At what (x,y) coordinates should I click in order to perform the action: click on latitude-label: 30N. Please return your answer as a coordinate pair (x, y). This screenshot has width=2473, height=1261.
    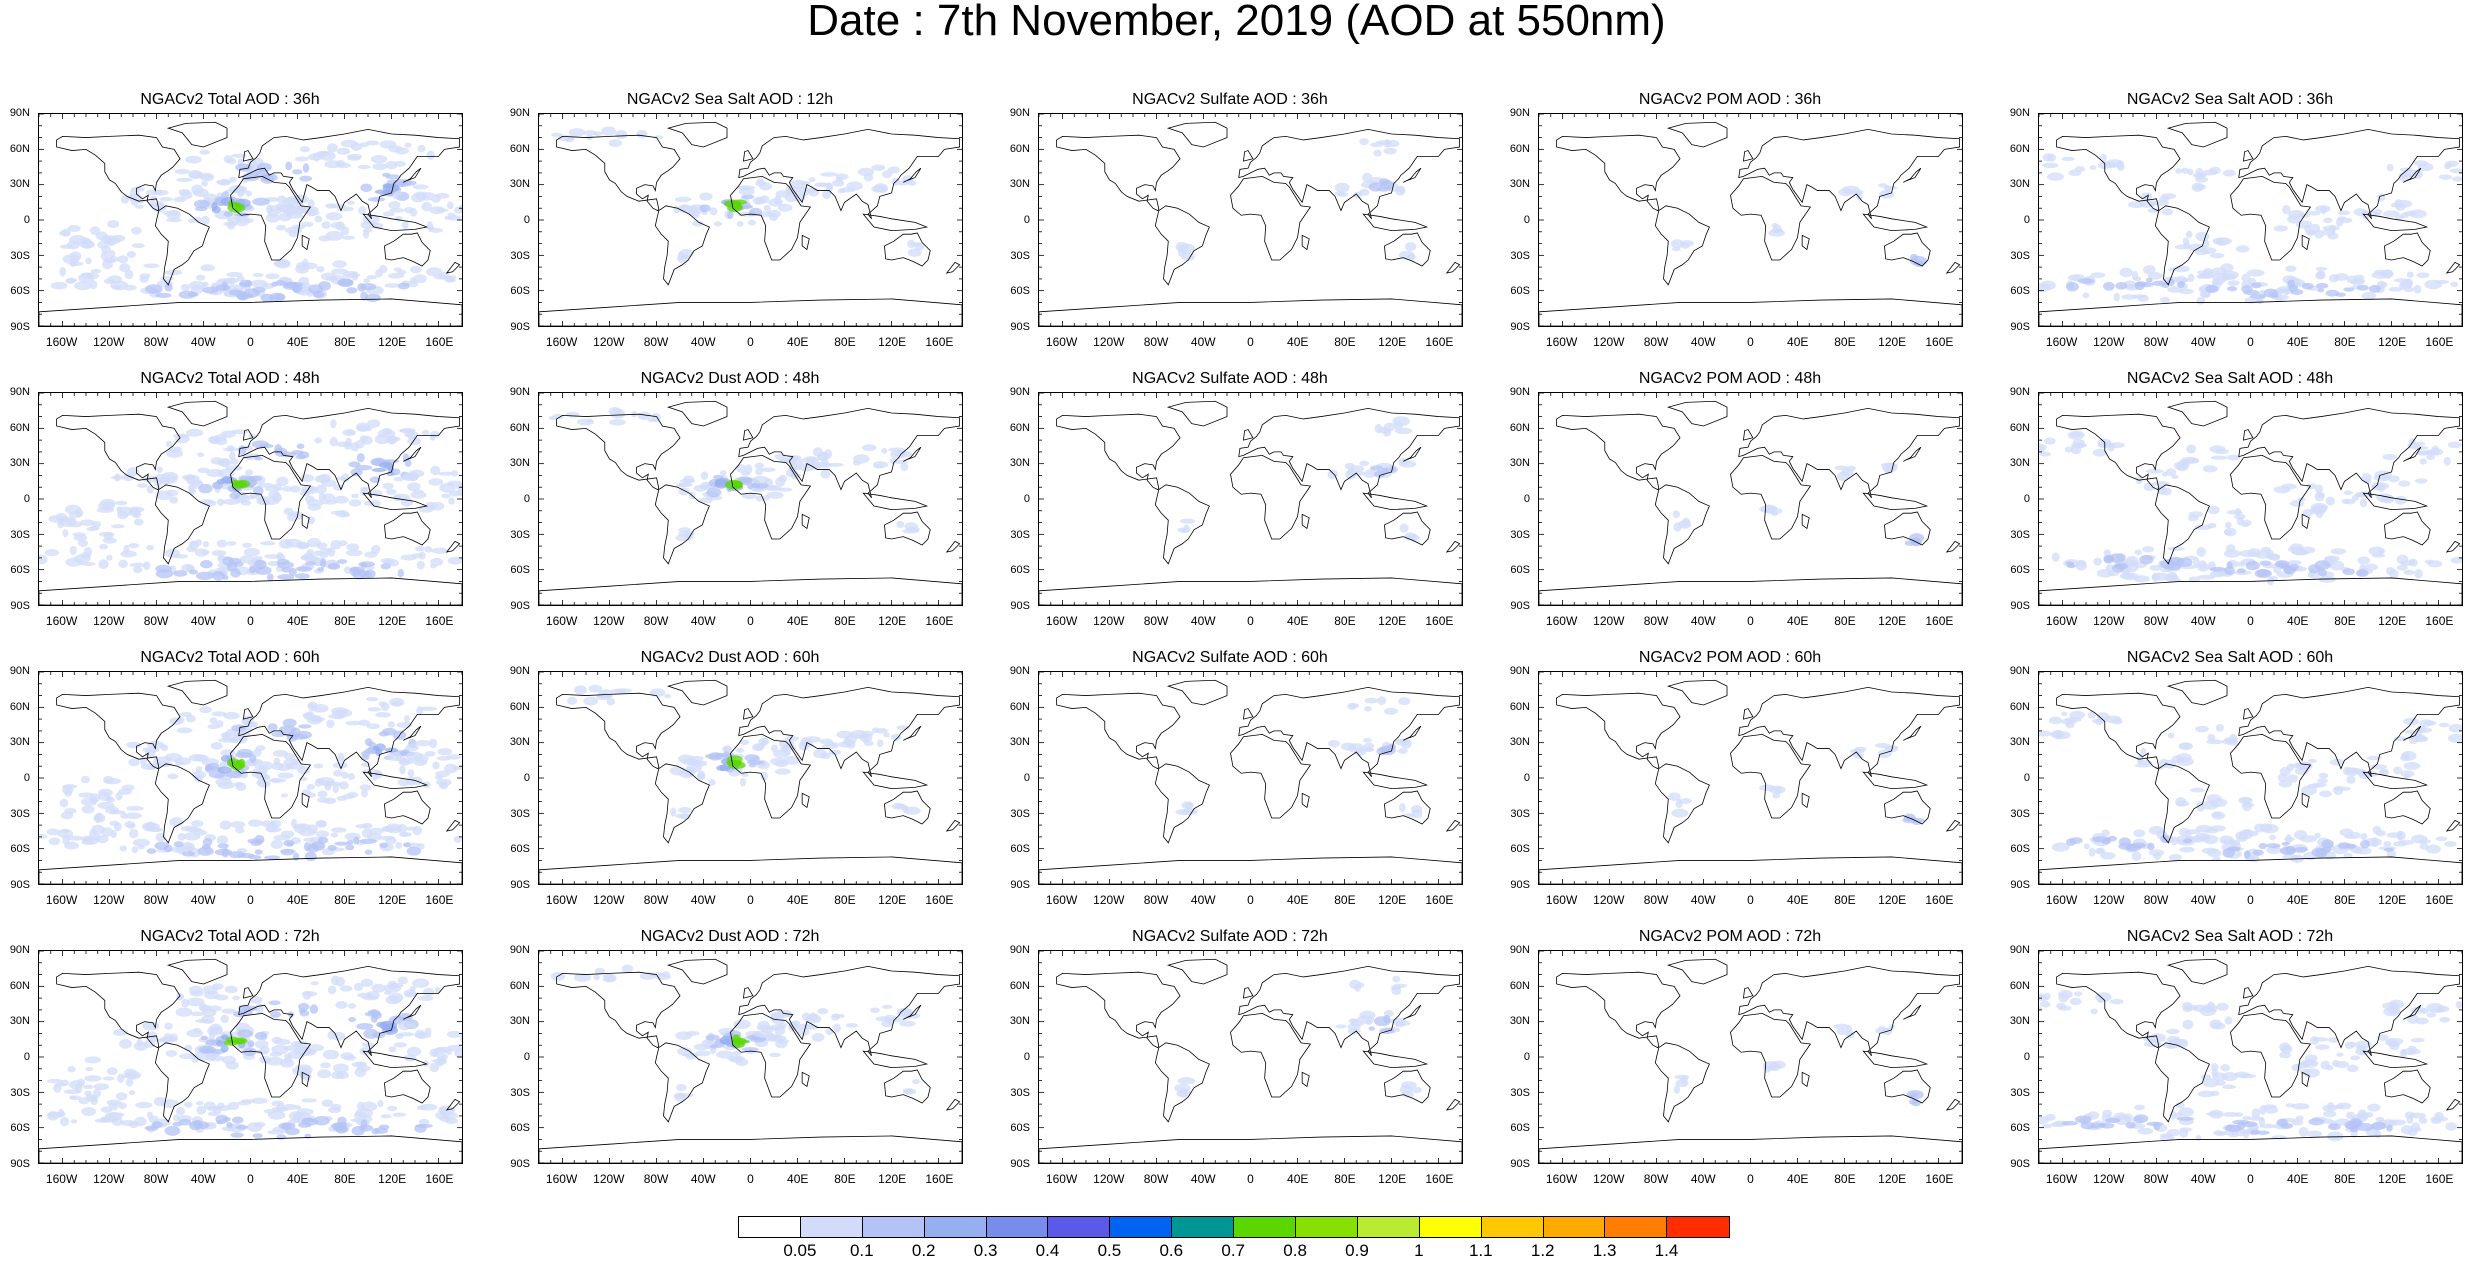
    Looking at the image, I should click on (1013, 184).